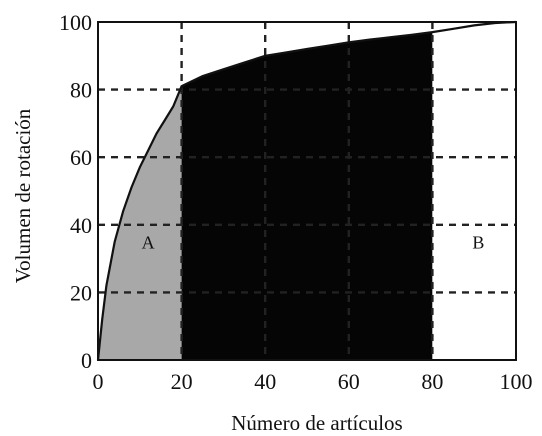 Image resolution: width=542 pixels, height=436 pixels. What do you see at coordinates (478, 242) in the screenshot?
I see `region-label-b: B` at bounding box center [478, 242].